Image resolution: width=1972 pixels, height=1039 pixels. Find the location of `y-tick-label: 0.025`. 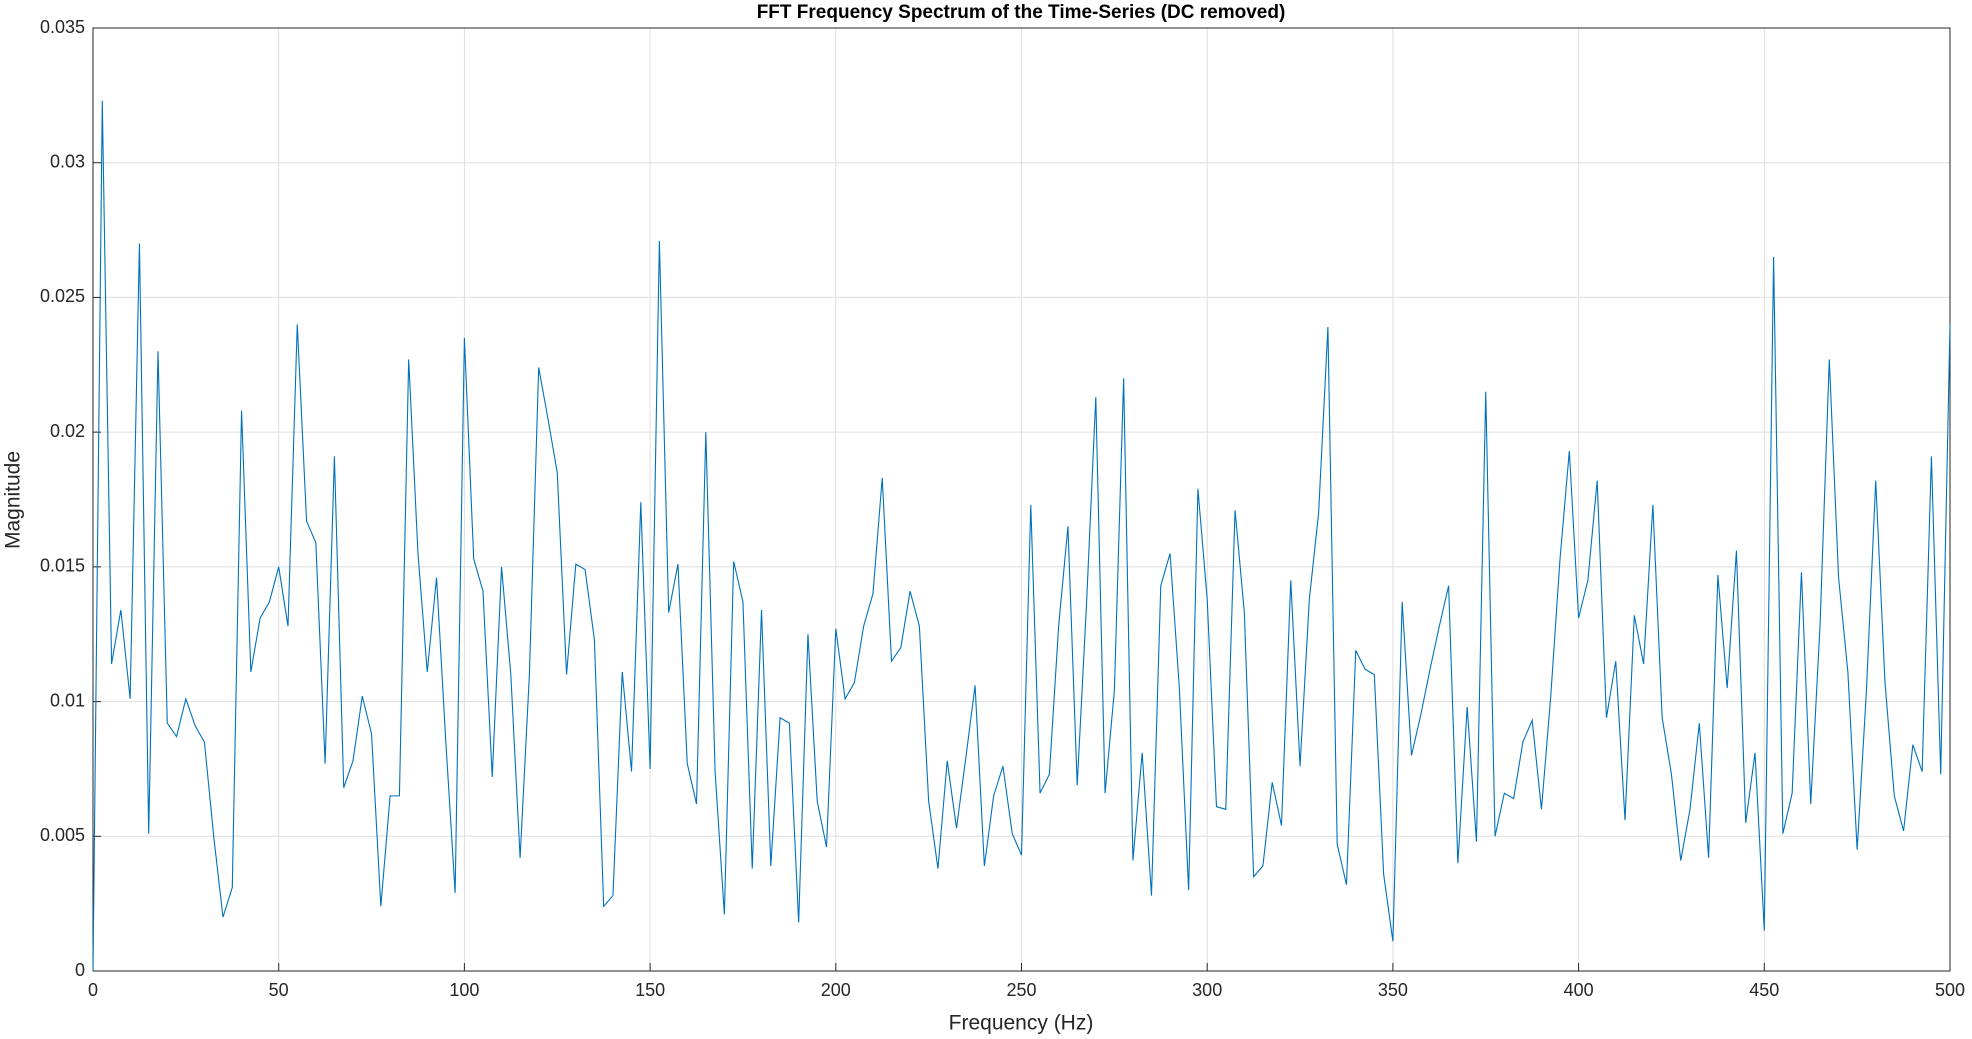

y-tick-label: 0.025 is located at coordinates (62, 296).